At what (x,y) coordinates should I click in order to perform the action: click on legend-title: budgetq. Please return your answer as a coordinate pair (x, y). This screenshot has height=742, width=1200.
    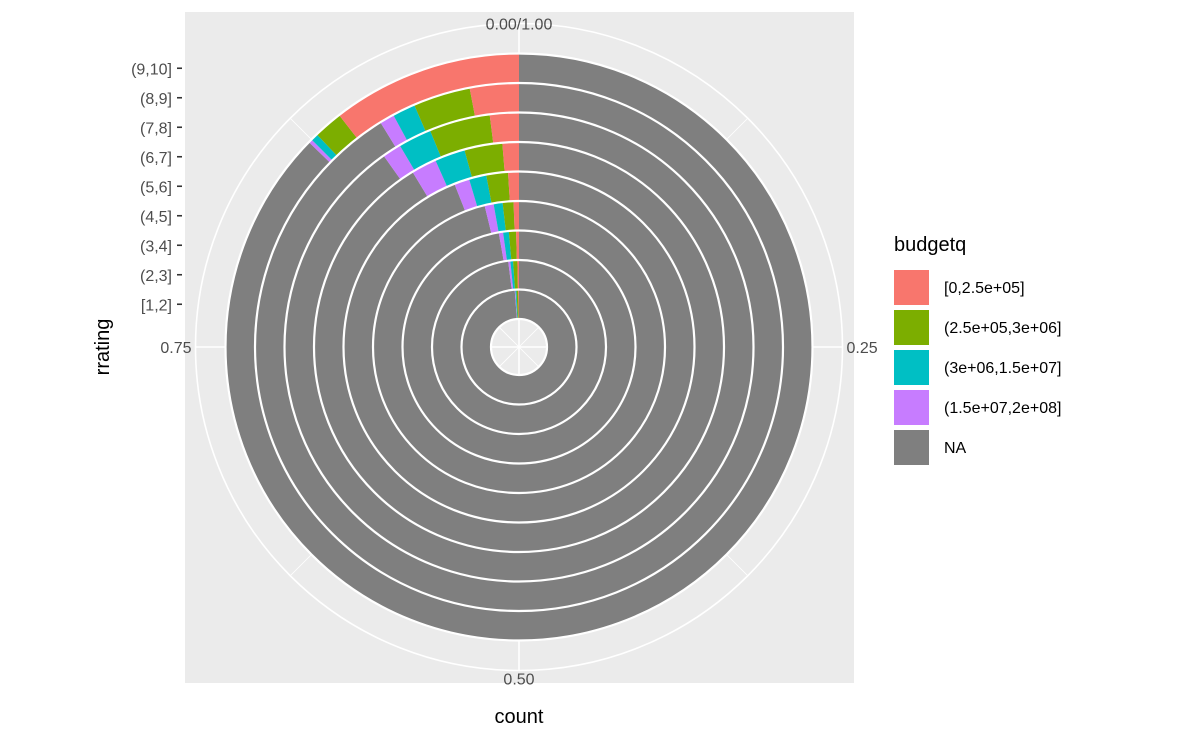
    Looking at the image, I should click on (930, 245).